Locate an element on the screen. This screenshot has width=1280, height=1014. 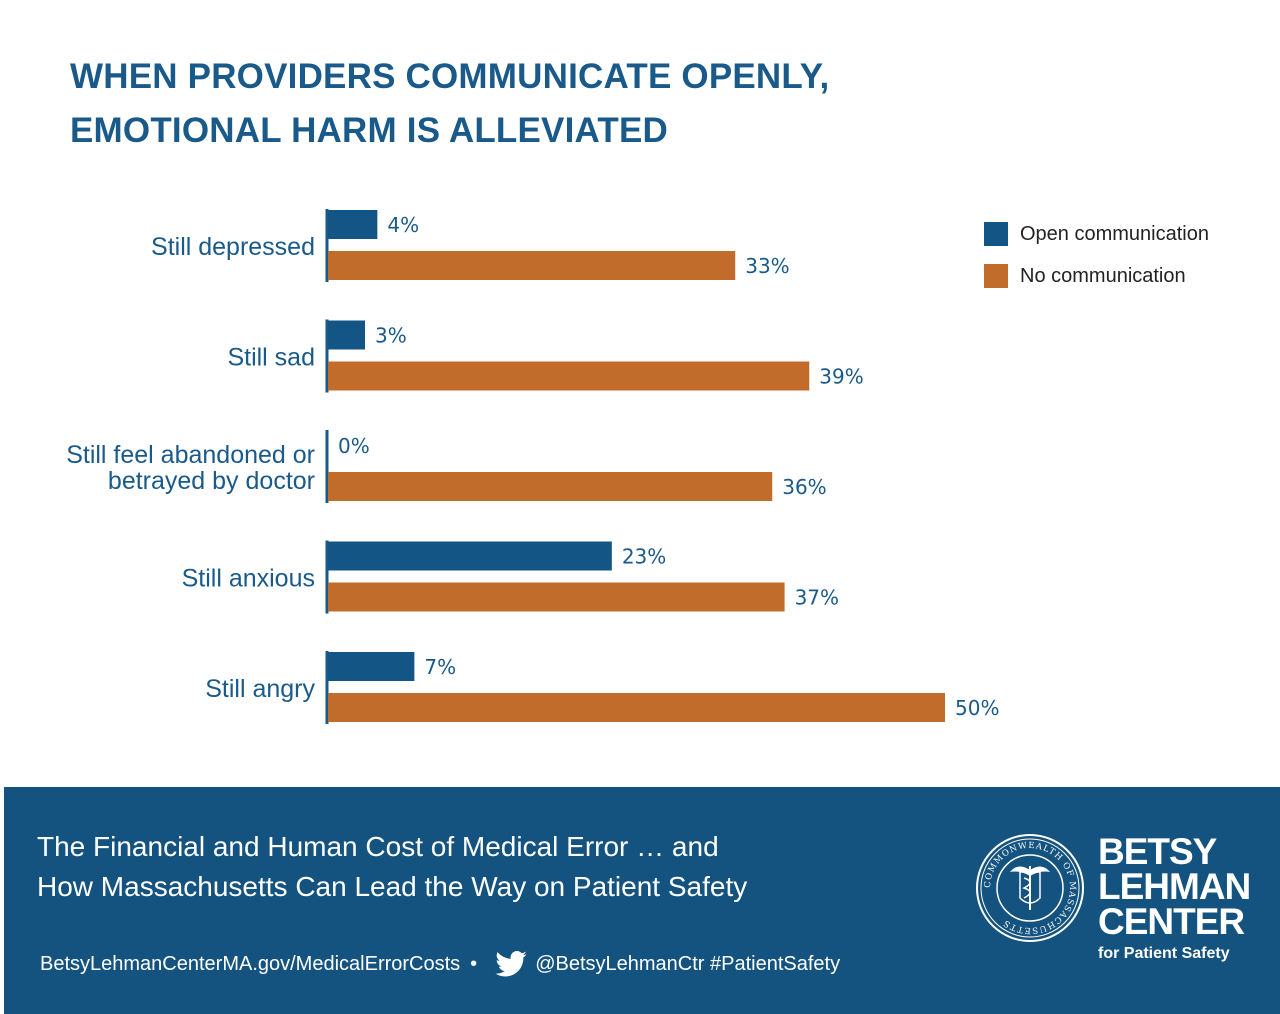
legend: Open communication No communication is located at coordinates (1096, 255).